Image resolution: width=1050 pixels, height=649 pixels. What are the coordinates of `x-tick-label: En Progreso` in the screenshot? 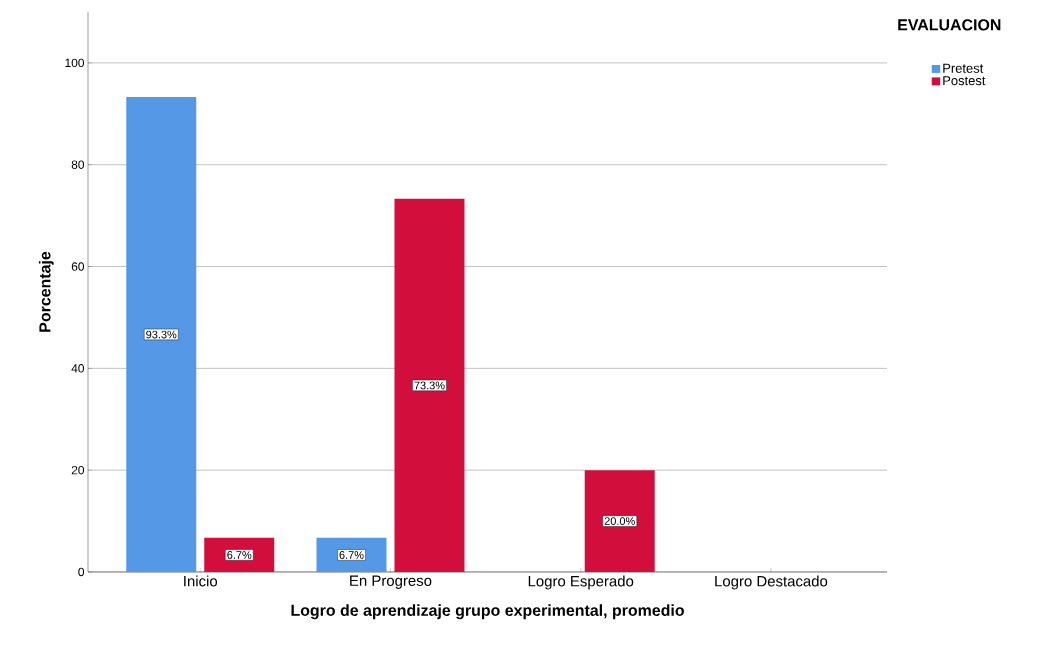 It's located at (391, 582).